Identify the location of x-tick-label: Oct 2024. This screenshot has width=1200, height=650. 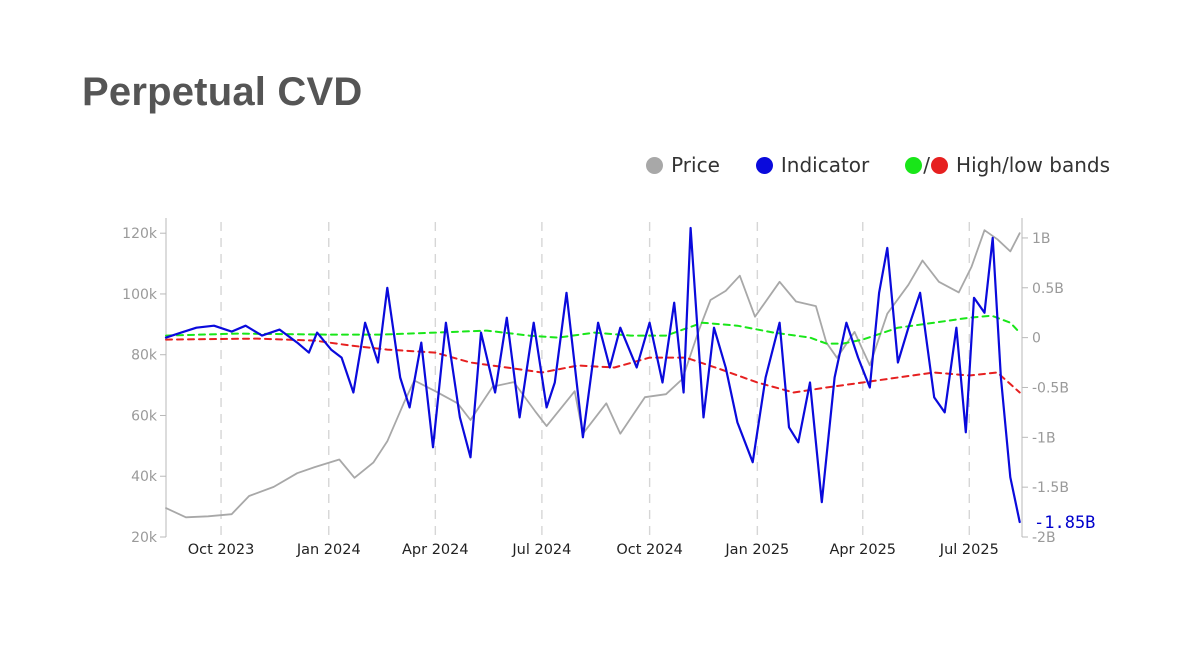
(649, 550).